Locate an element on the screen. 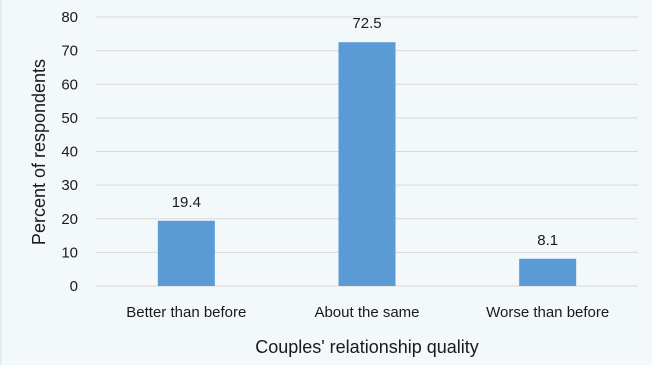 This screenshot has width=654, height=370. x-category-label: Better than before is located at coordinates (186, 312).